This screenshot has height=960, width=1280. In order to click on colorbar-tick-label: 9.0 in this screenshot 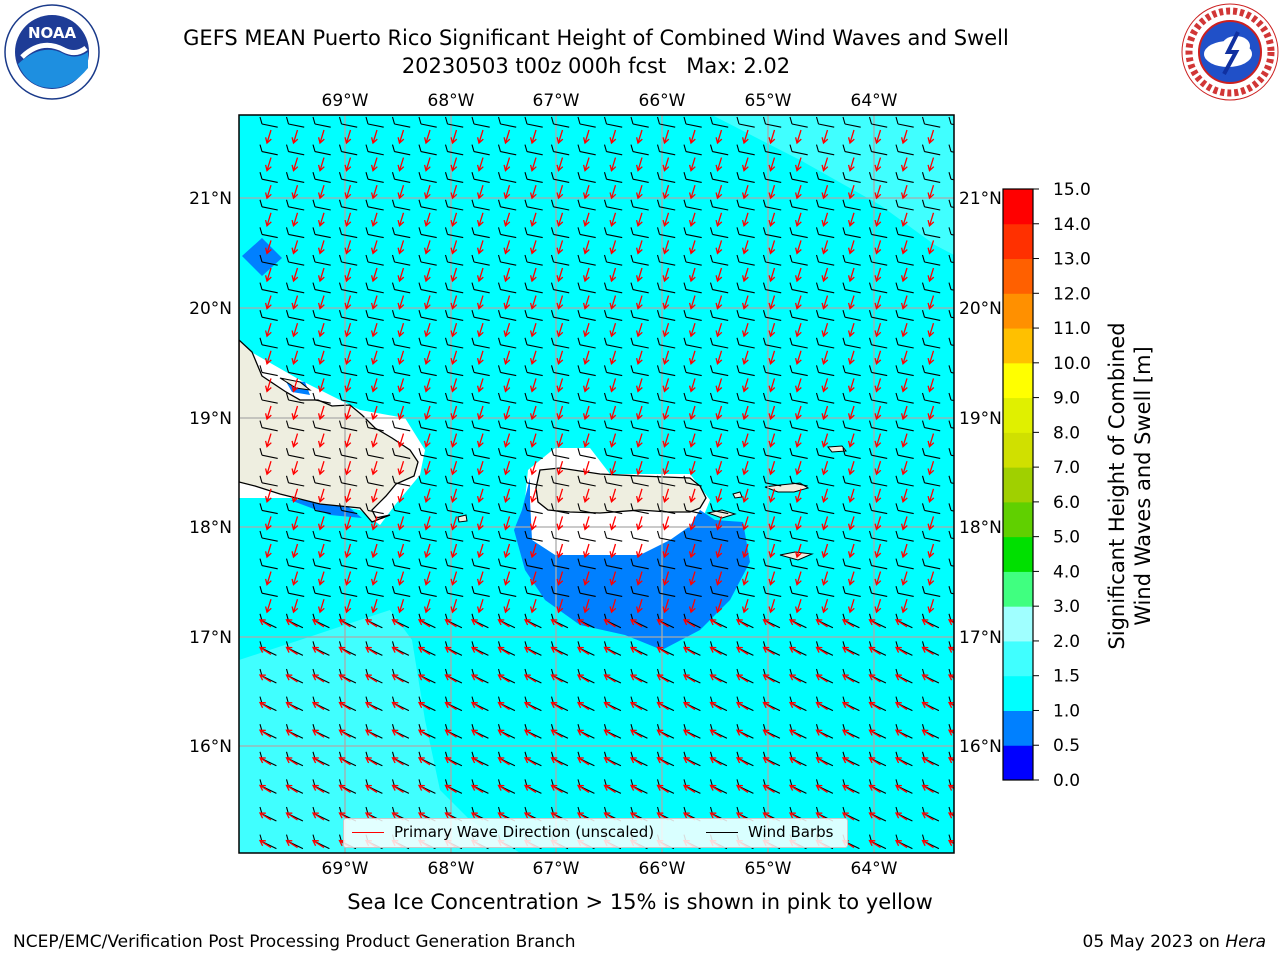, I will do `click(1066, 399)`.